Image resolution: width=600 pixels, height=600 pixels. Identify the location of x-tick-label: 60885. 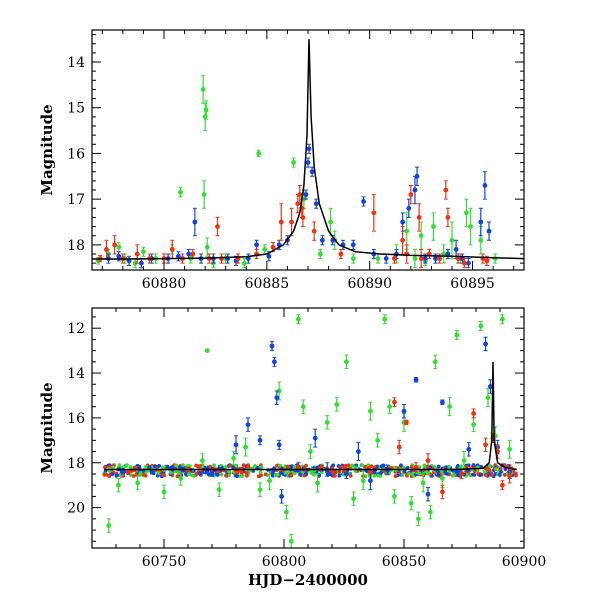
(267, 284).